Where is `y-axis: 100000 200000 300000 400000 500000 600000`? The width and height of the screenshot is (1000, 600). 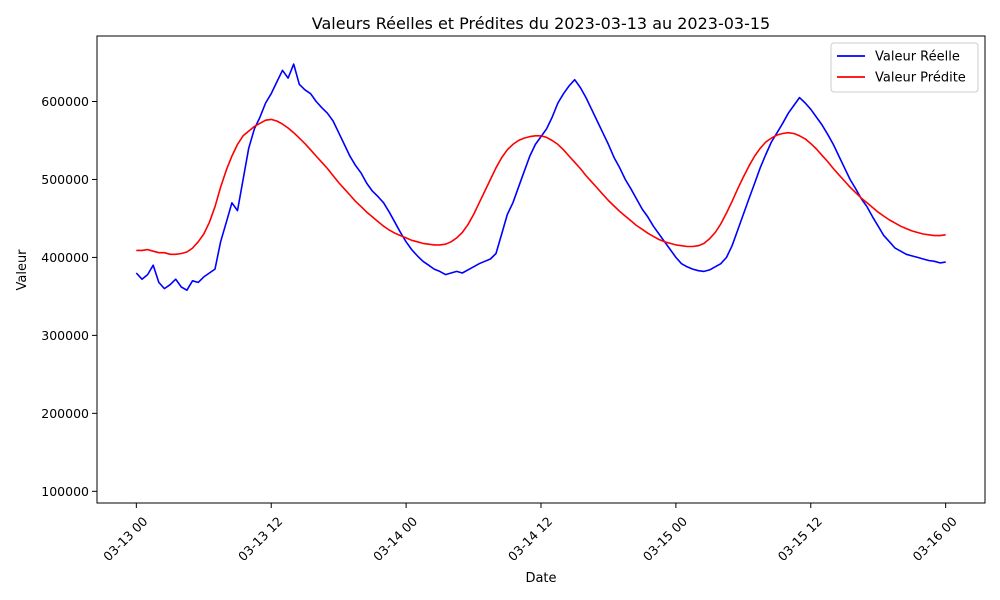
y-axis: 100000 200000 300000 400000 500000 600000 is located at coordinates (69, 296).